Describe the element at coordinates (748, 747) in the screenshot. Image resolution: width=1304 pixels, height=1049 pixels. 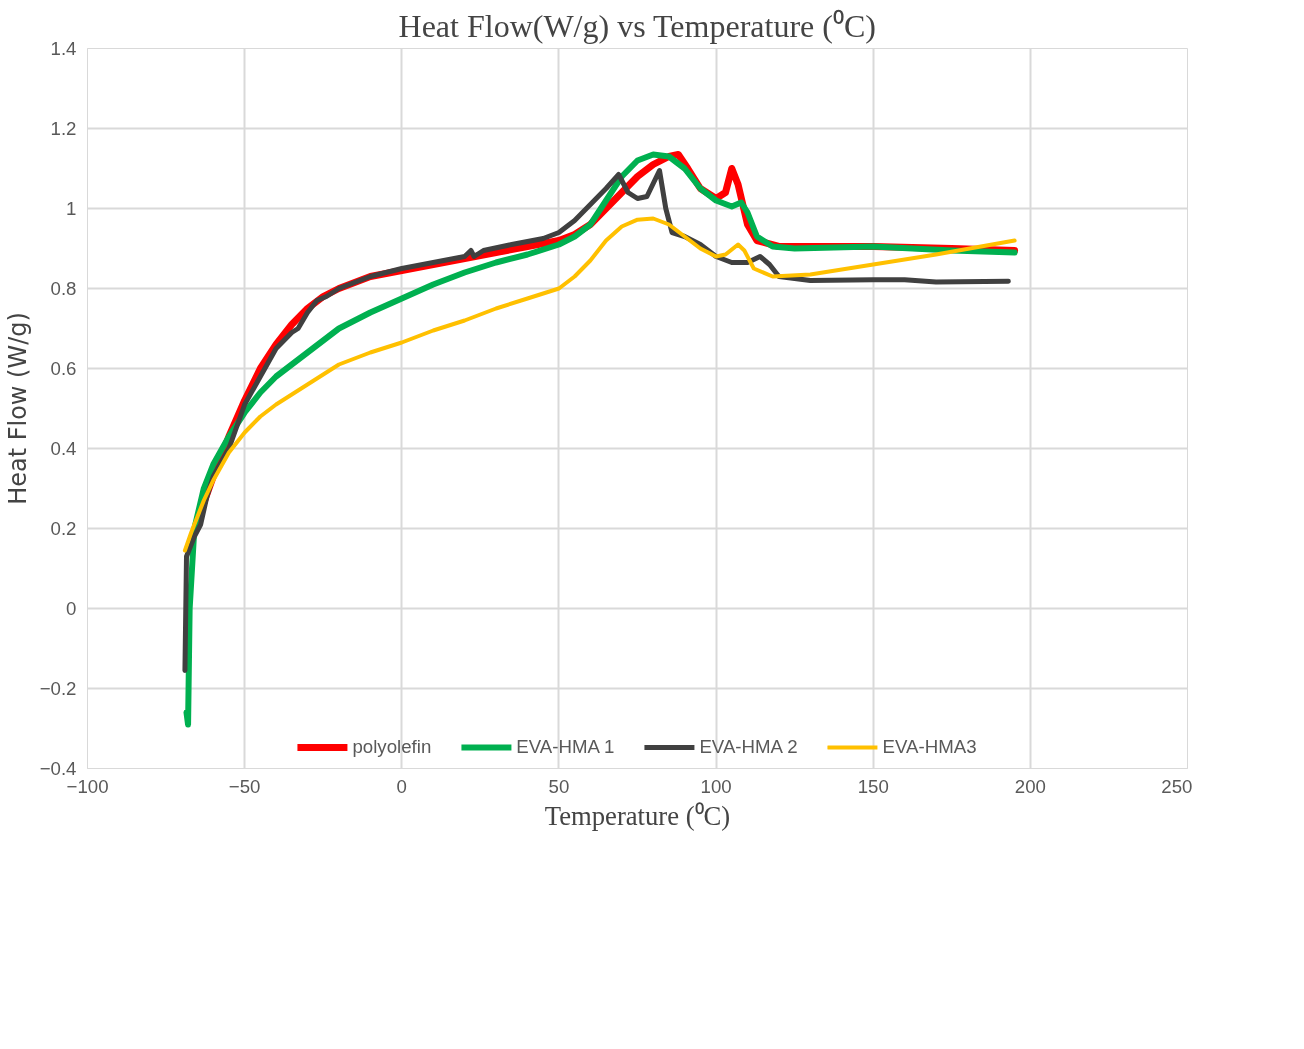
I see `legend-label: EVA-HMA 2` at that location.